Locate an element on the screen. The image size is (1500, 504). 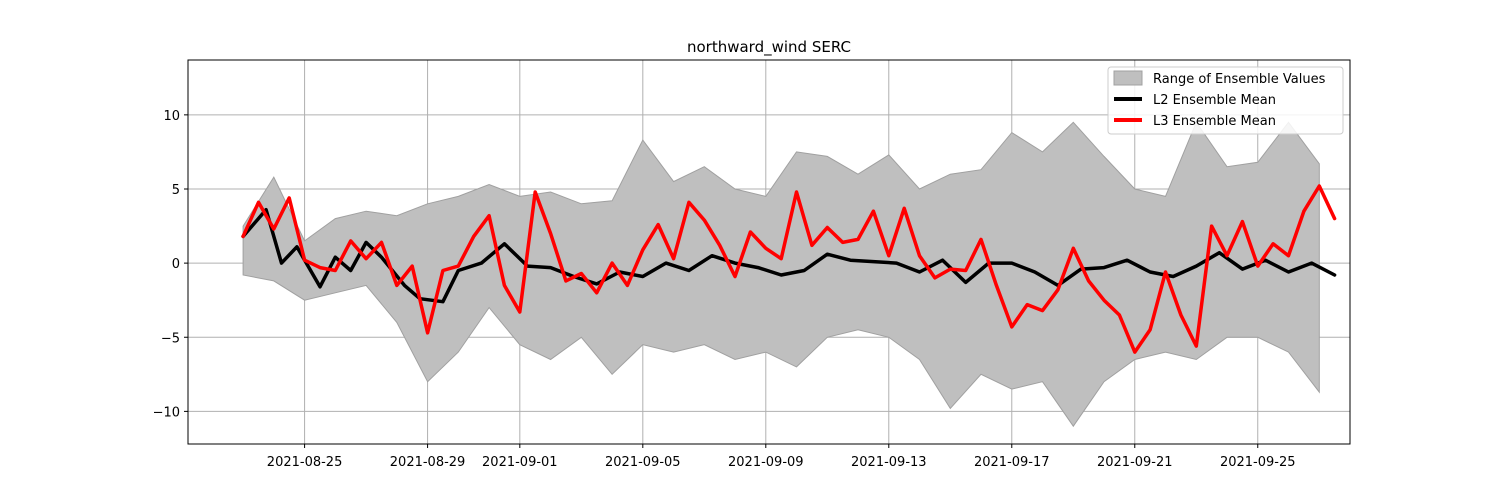
y-tick-label: 0 is located at coordinates (176, 264).